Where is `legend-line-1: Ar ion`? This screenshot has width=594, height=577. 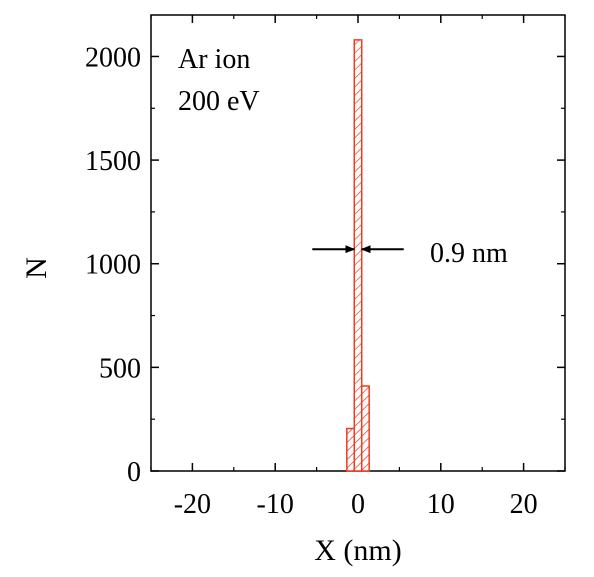 legend-line-1: Ar ion is located at coordinates (214, 59).